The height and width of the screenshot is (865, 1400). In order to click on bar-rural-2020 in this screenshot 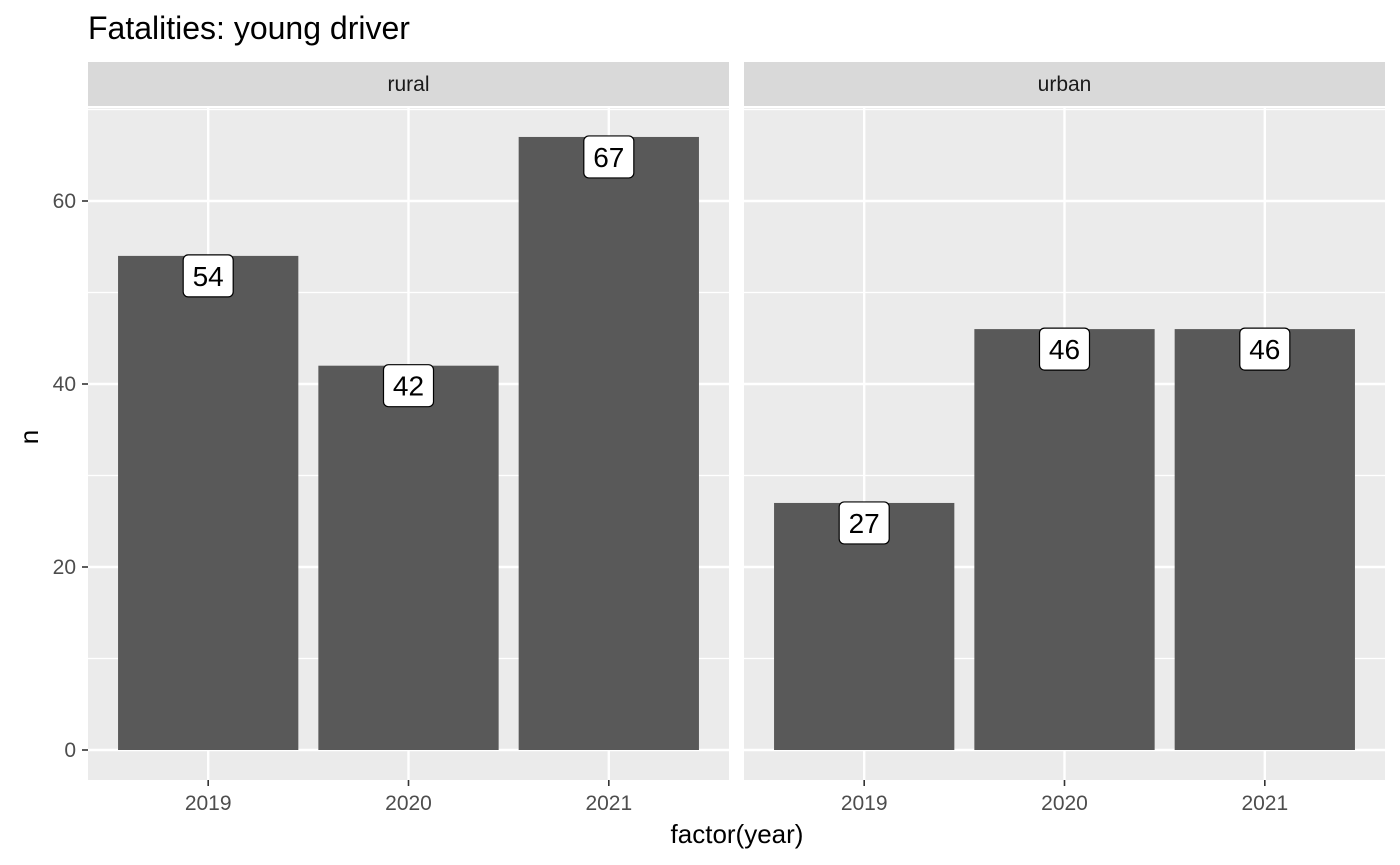, I will do `click(408, 557)`.